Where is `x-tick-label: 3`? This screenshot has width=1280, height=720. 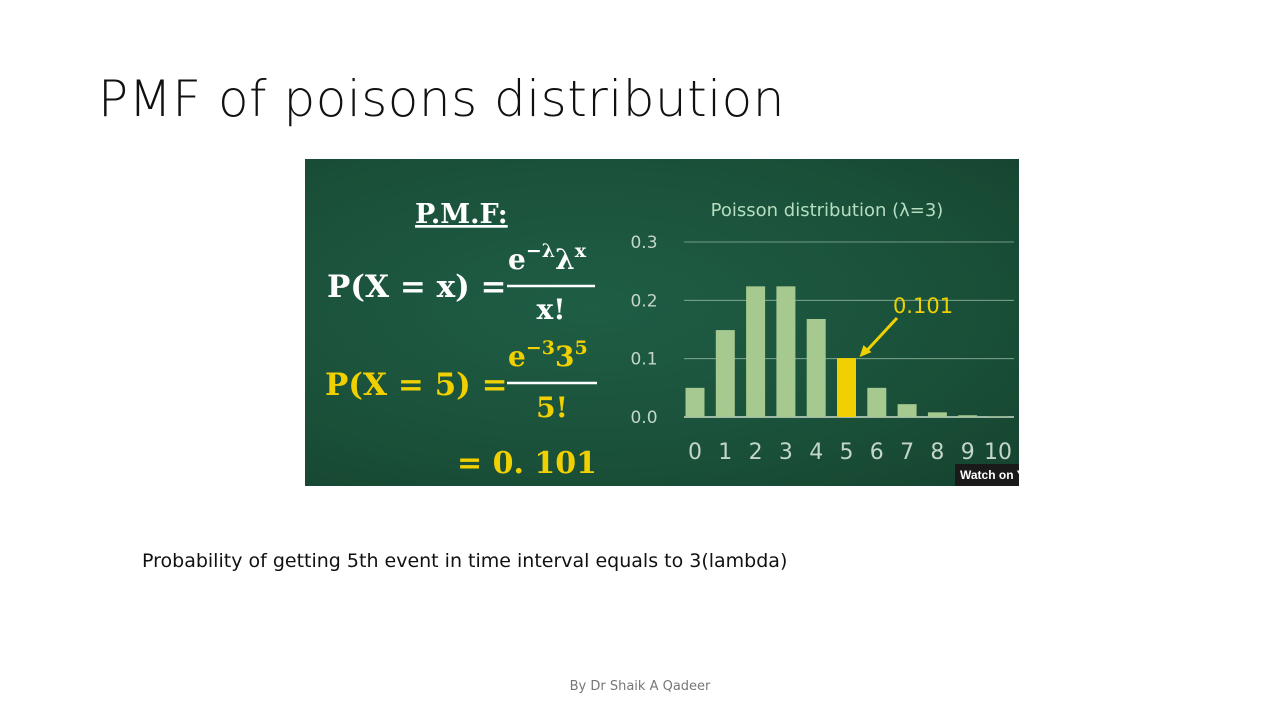 x-tick-label: 3 is located at coordinates (786, 452).